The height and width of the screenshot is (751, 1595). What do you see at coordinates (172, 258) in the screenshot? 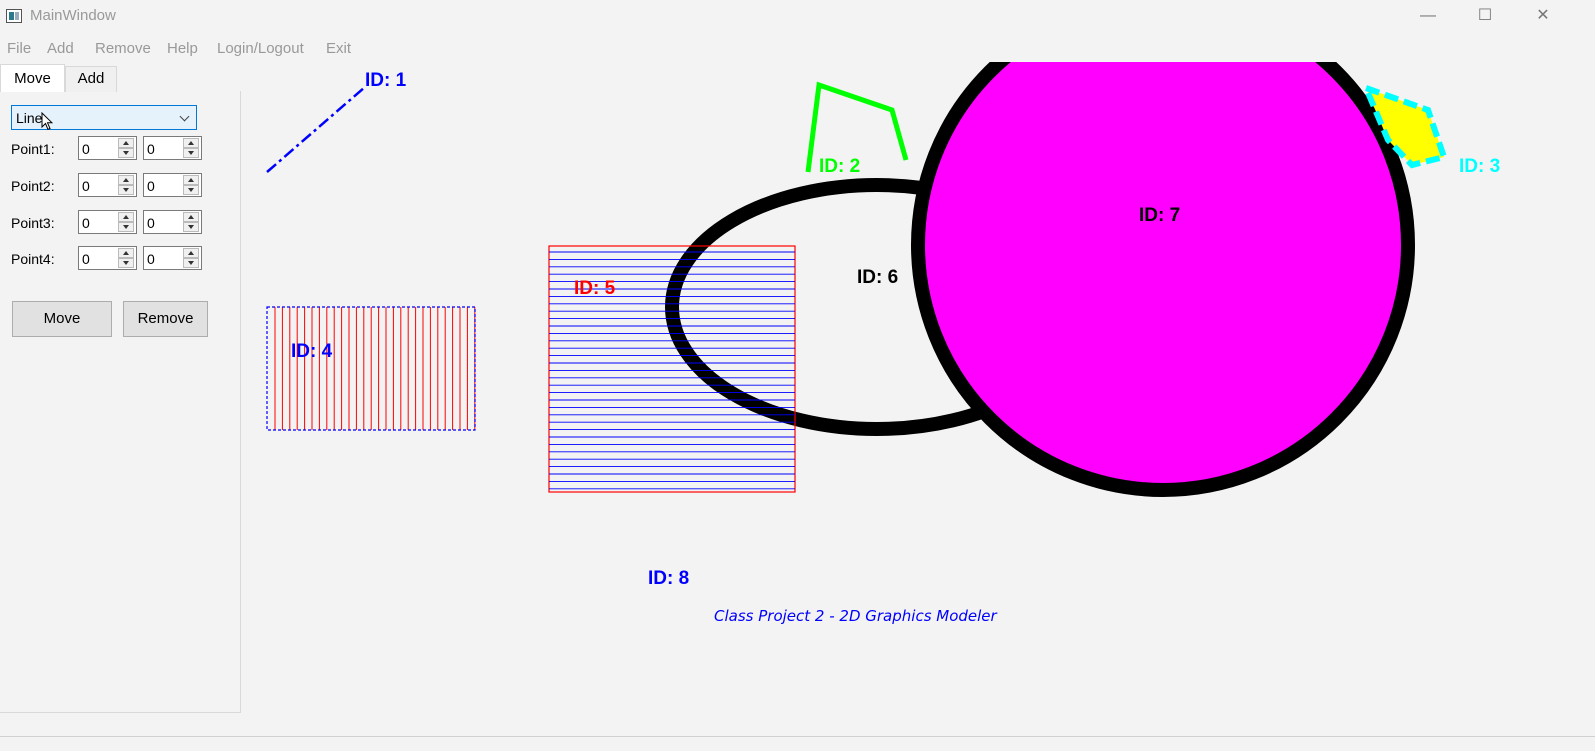
I see `point4-y-spinbox: 0` at bounding box center [172, 258].